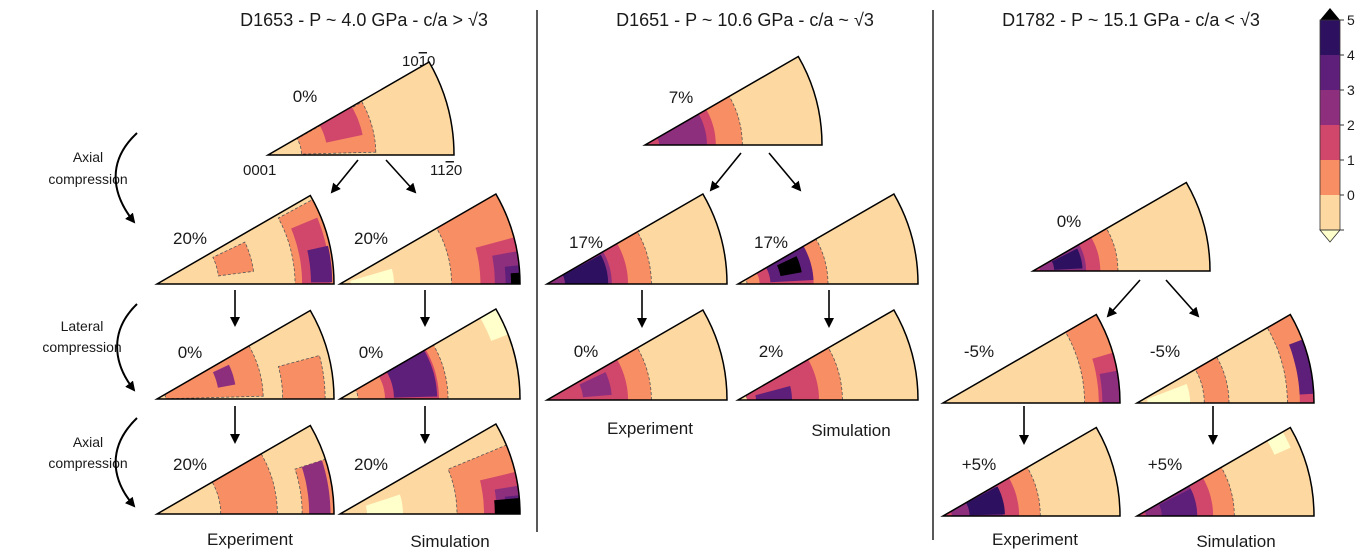 This screenshot has width=1368, height=554. Describe the element at coordinates (88, 442) in the screenshot. I see `step-label-axial-2: Axial` at that location.